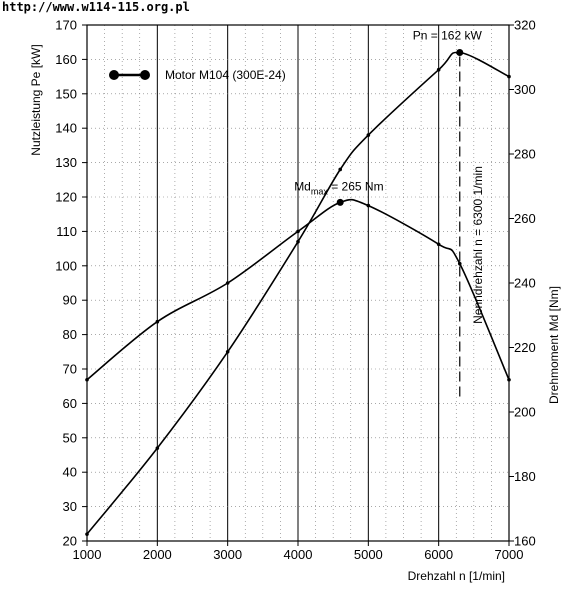  Describe the element at coordinates (554, 345) in the screenshot. I see `y2-axis-title: Drehmoment Md [Nm]` at that location.